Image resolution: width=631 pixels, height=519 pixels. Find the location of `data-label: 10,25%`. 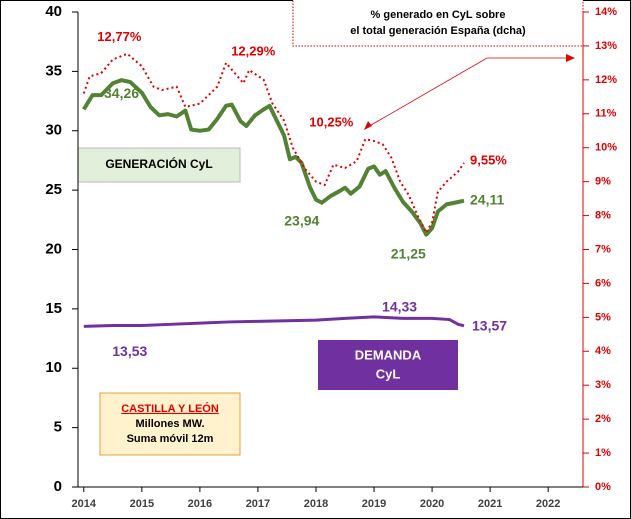

data-label: 10,25% is located at coordinates (331, 122).